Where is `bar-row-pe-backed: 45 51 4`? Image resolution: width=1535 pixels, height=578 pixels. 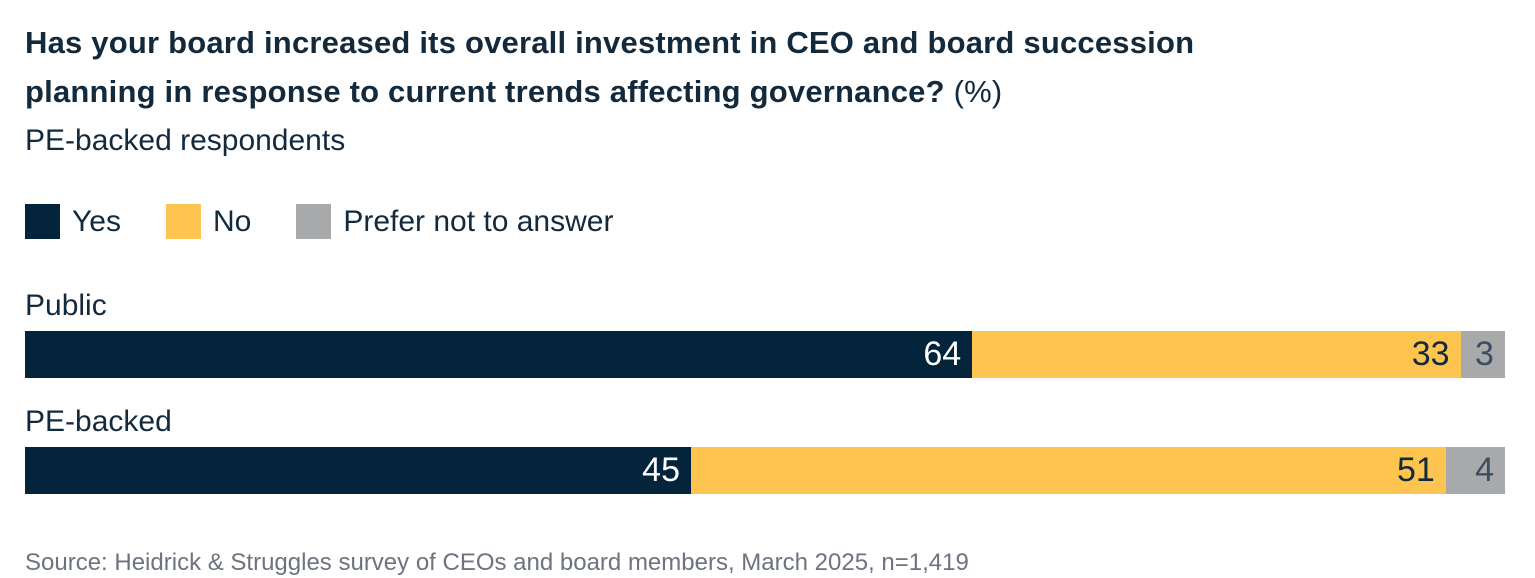
bar-row-pe-backed: 45 51 4 is located at coordinates (765, 470).